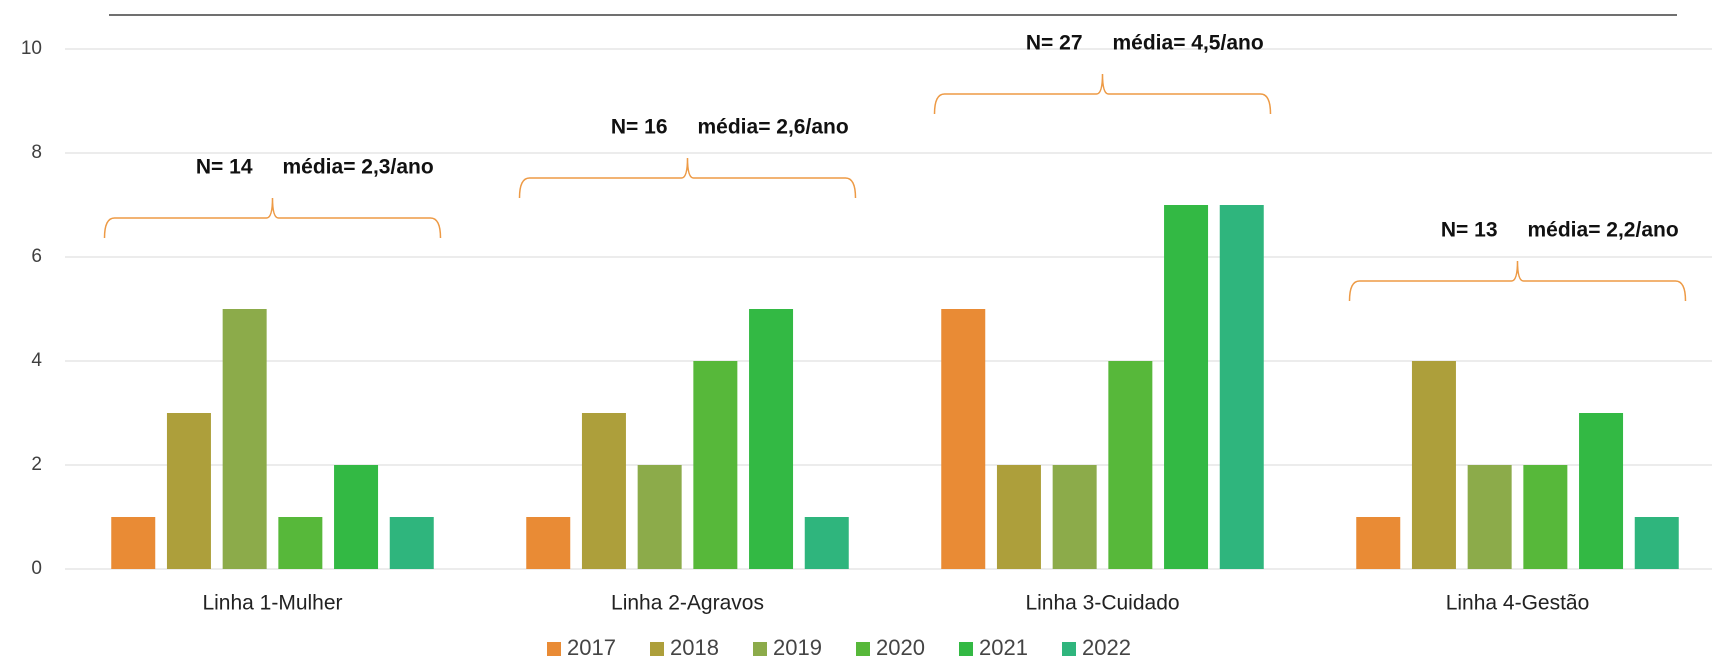 The width and height of the screenshot is (1712, 661). I want to click on legend-label: 2017, so click(591, 647).